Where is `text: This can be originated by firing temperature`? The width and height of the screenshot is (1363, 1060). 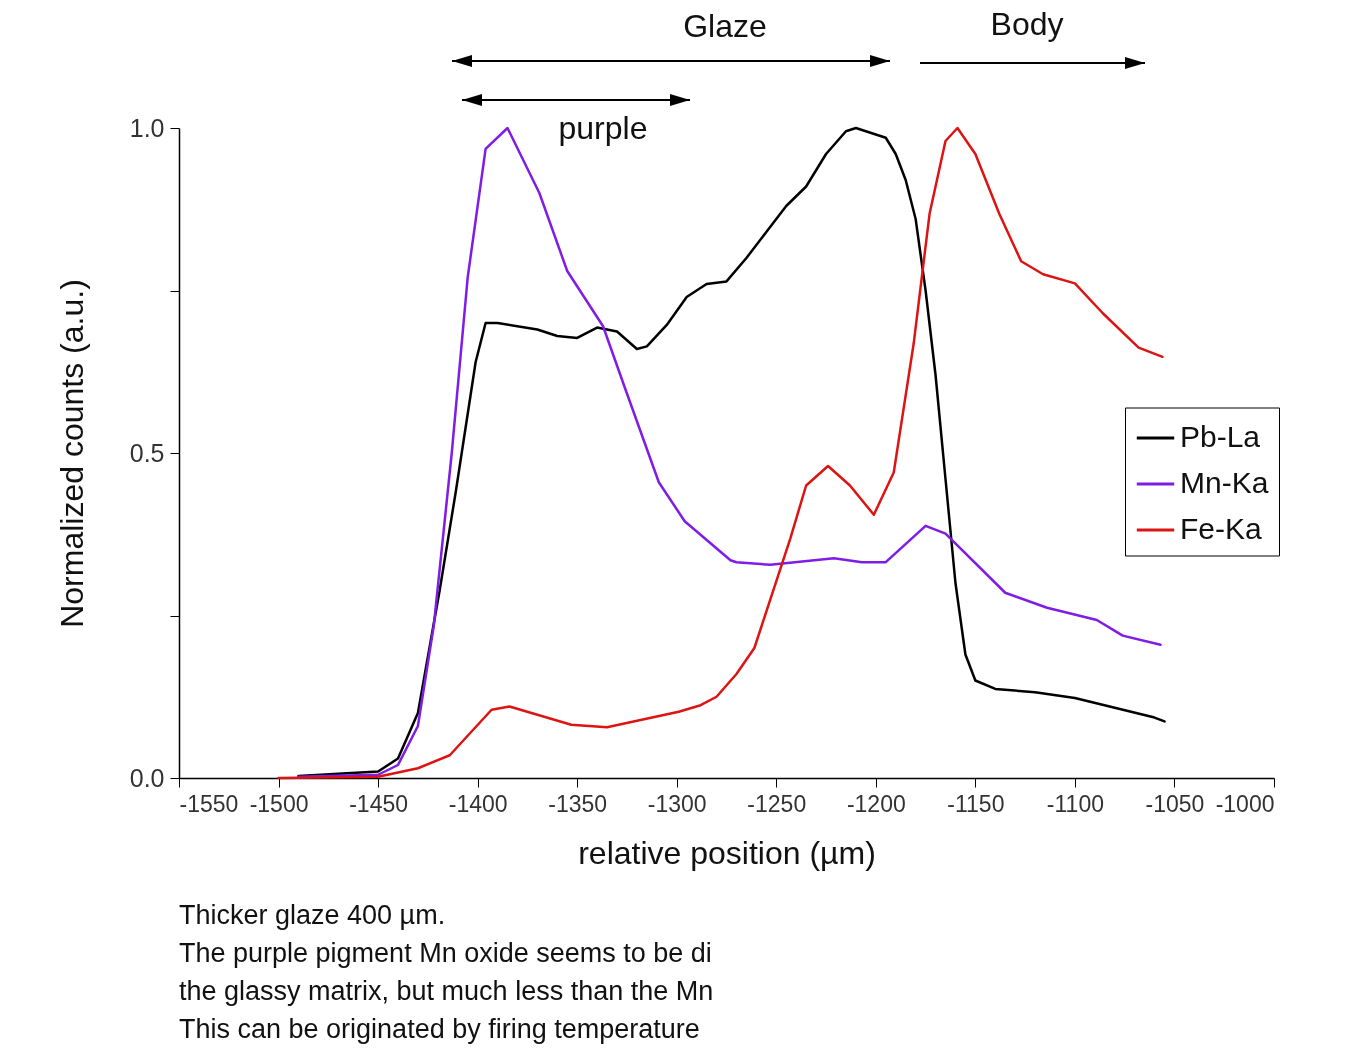 text: This can be originated by firing temperature is located at coordinates (439, 1029).